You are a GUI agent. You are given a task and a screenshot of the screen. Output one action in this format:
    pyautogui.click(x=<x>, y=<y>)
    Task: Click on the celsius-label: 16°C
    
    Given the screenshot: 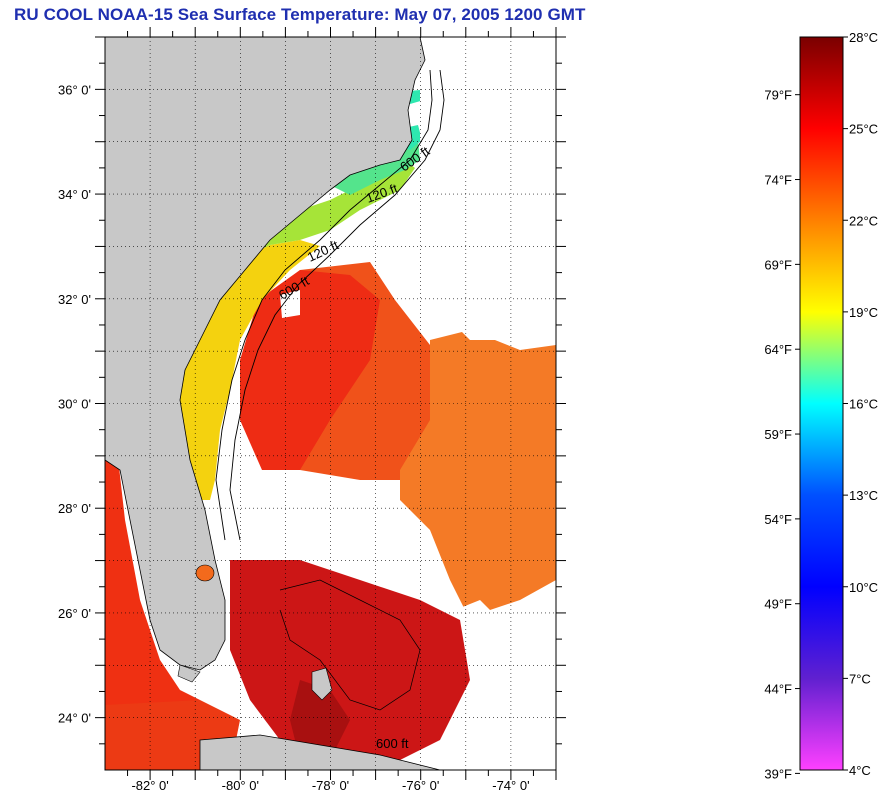 What is the action you would take?
    pyautogui.click(x=863, y=404)
    